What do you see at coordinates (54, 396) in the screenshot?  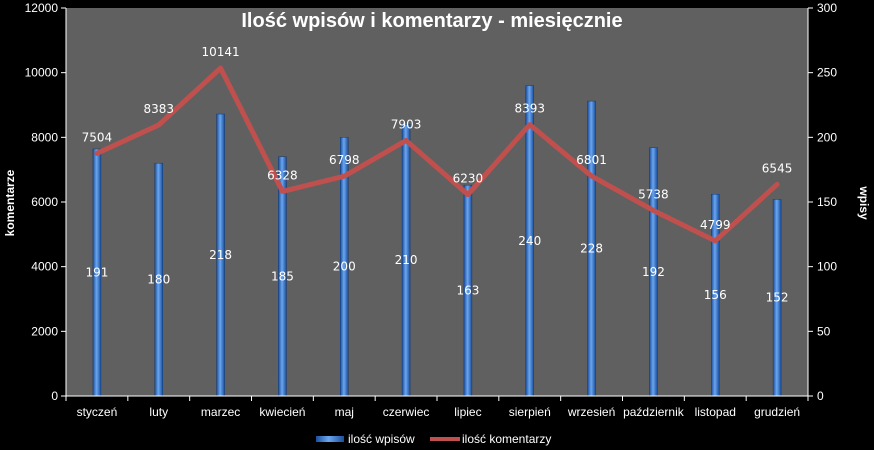 I see `y-left-tick-label: 0` at bounding box center [54, 396].